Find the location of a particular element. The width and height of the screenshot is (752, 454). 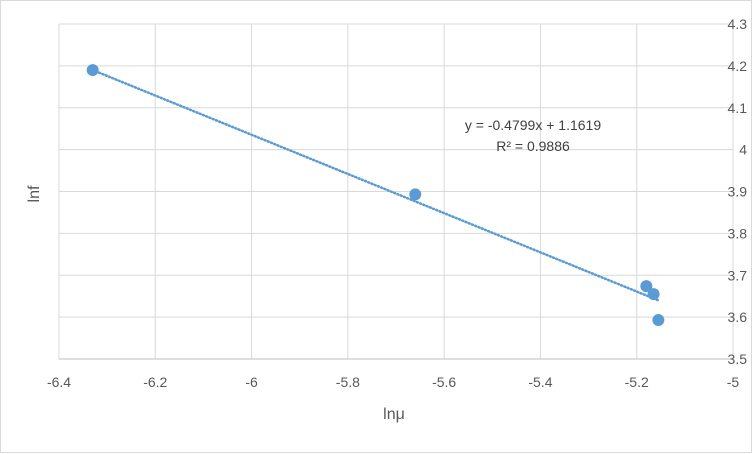

x-tick-label: -5.6 is located at coordinates (444, 382).